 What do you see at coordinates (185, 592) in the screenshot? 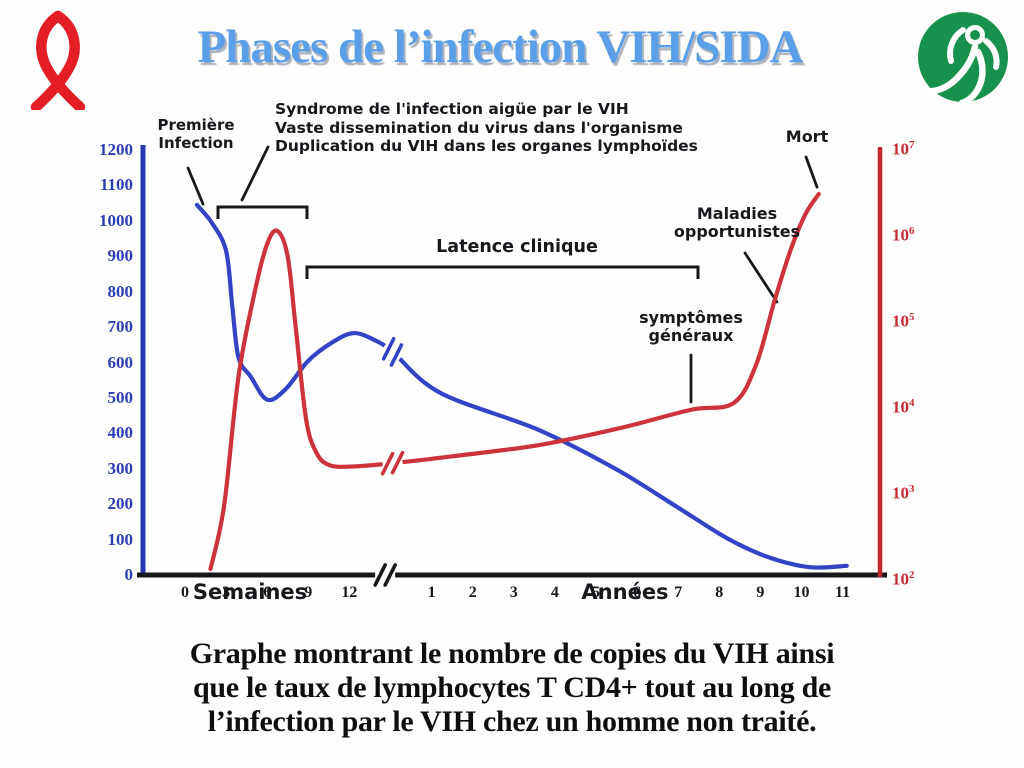
I see `x-week-tick-0: 0` at bounding box center [185, 592].